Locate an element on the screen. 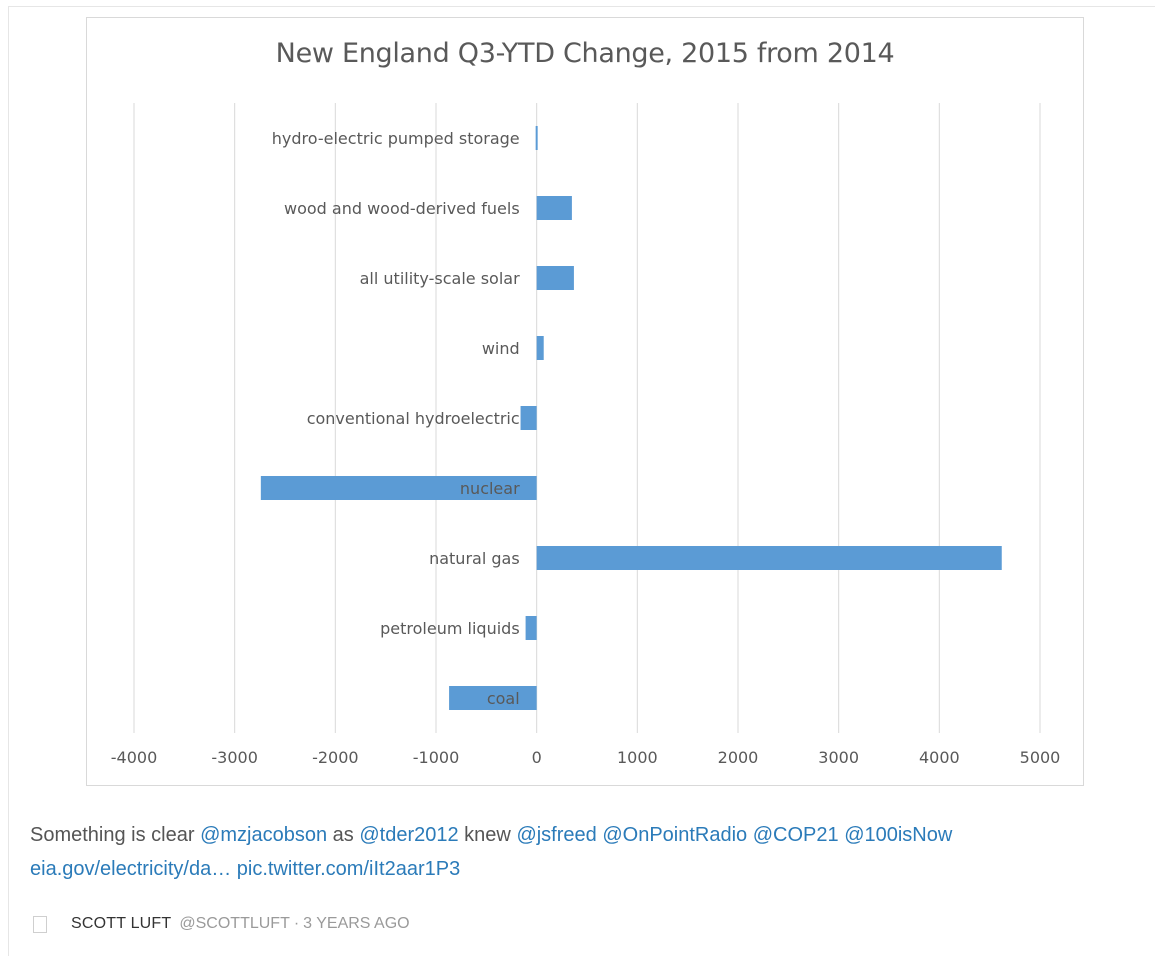 The width and height of the screenshot is (1157, 959). tweet-text-segment: Something is clear is located at coordinates (115, 835).